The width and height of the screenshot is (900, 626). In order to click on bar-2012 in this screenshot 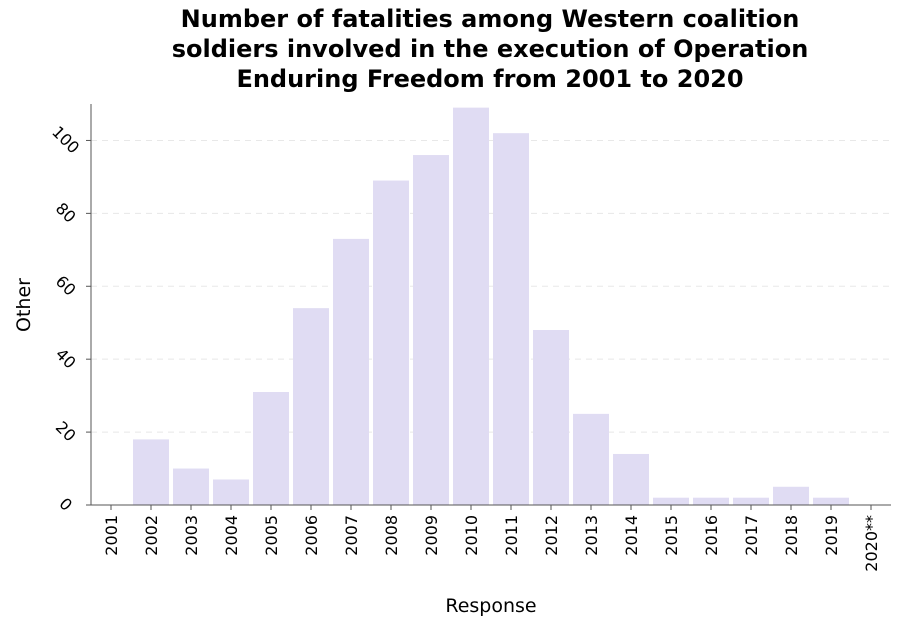, I will do `click(551, 417)`.